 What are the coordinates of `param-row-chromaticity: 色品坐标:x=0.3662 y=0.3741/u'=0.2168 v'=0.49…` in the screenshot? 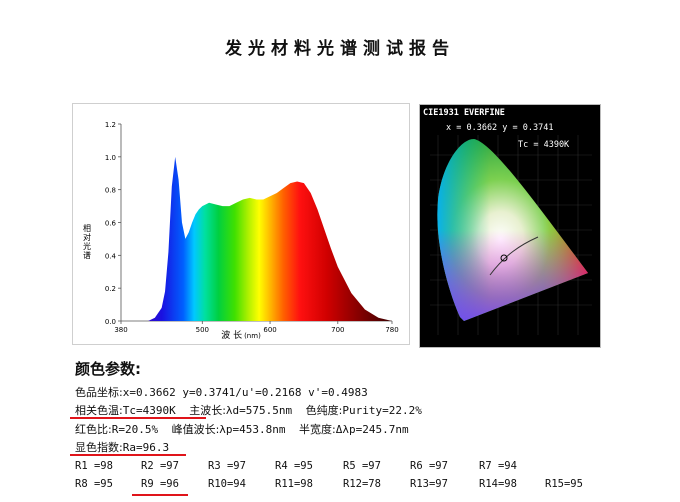 It's located at (221, 392).